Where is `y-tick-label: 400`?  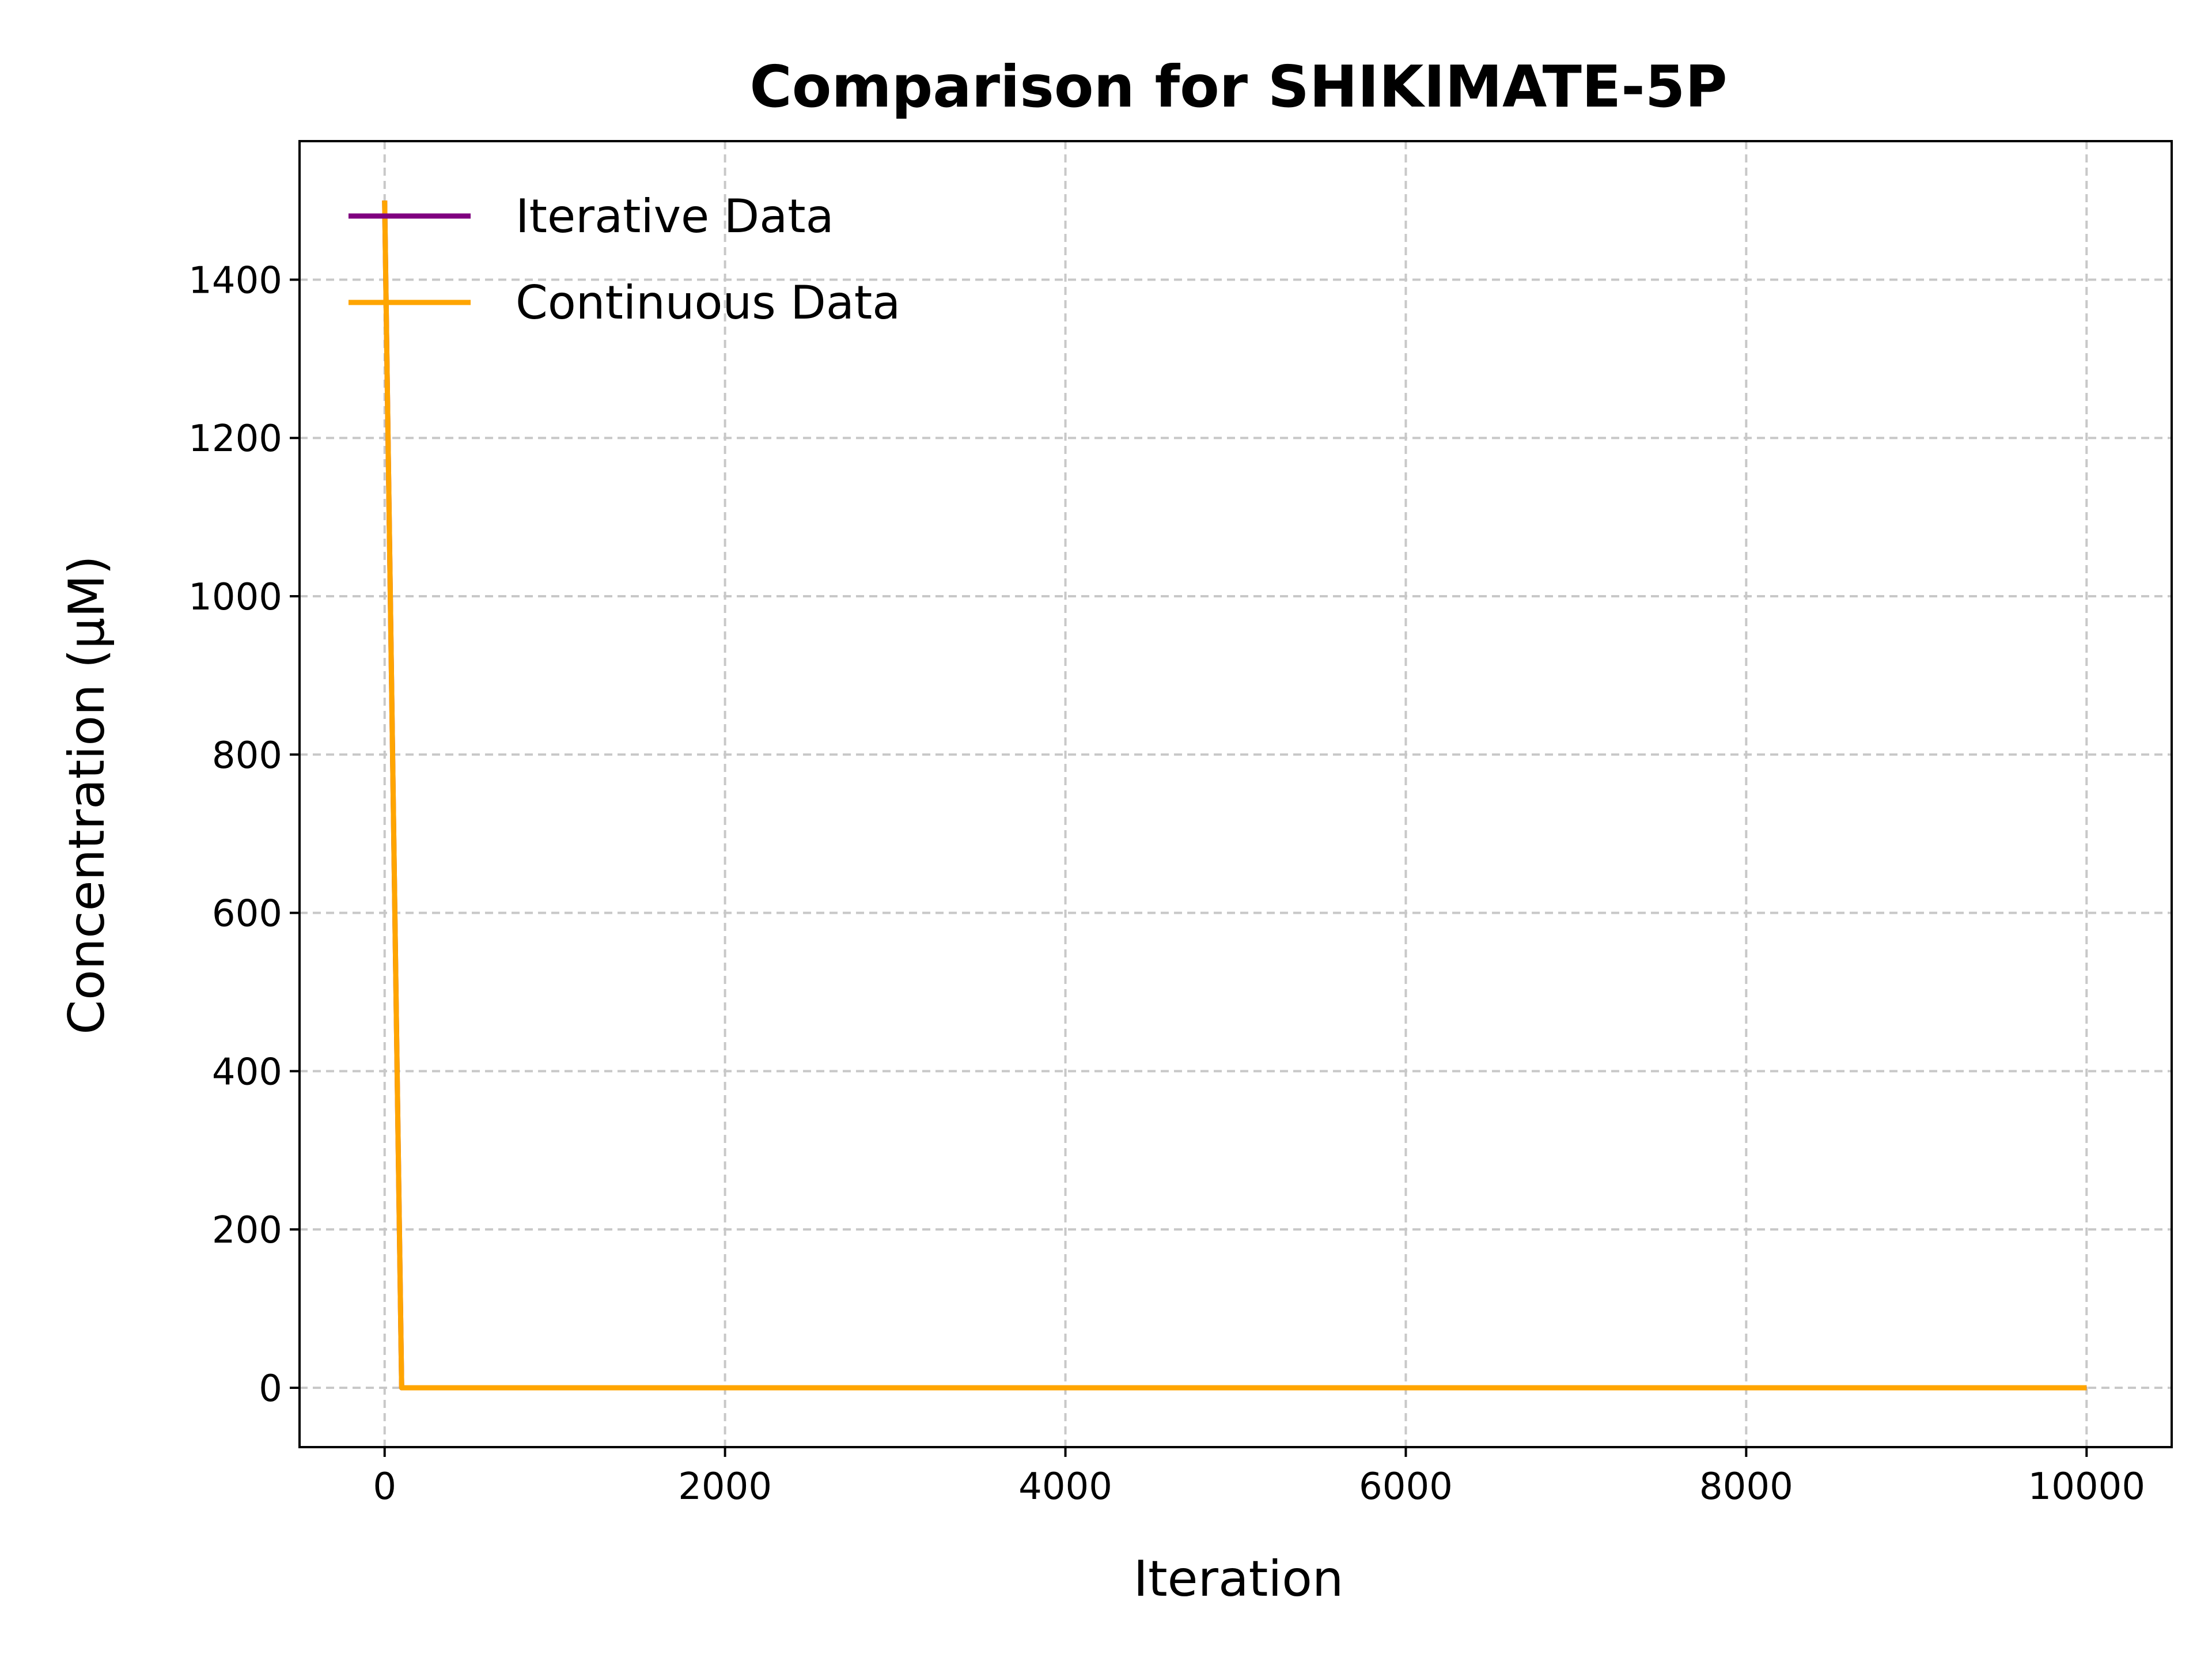
y-tick-label: 400 is located at coordinates (247, 1072).